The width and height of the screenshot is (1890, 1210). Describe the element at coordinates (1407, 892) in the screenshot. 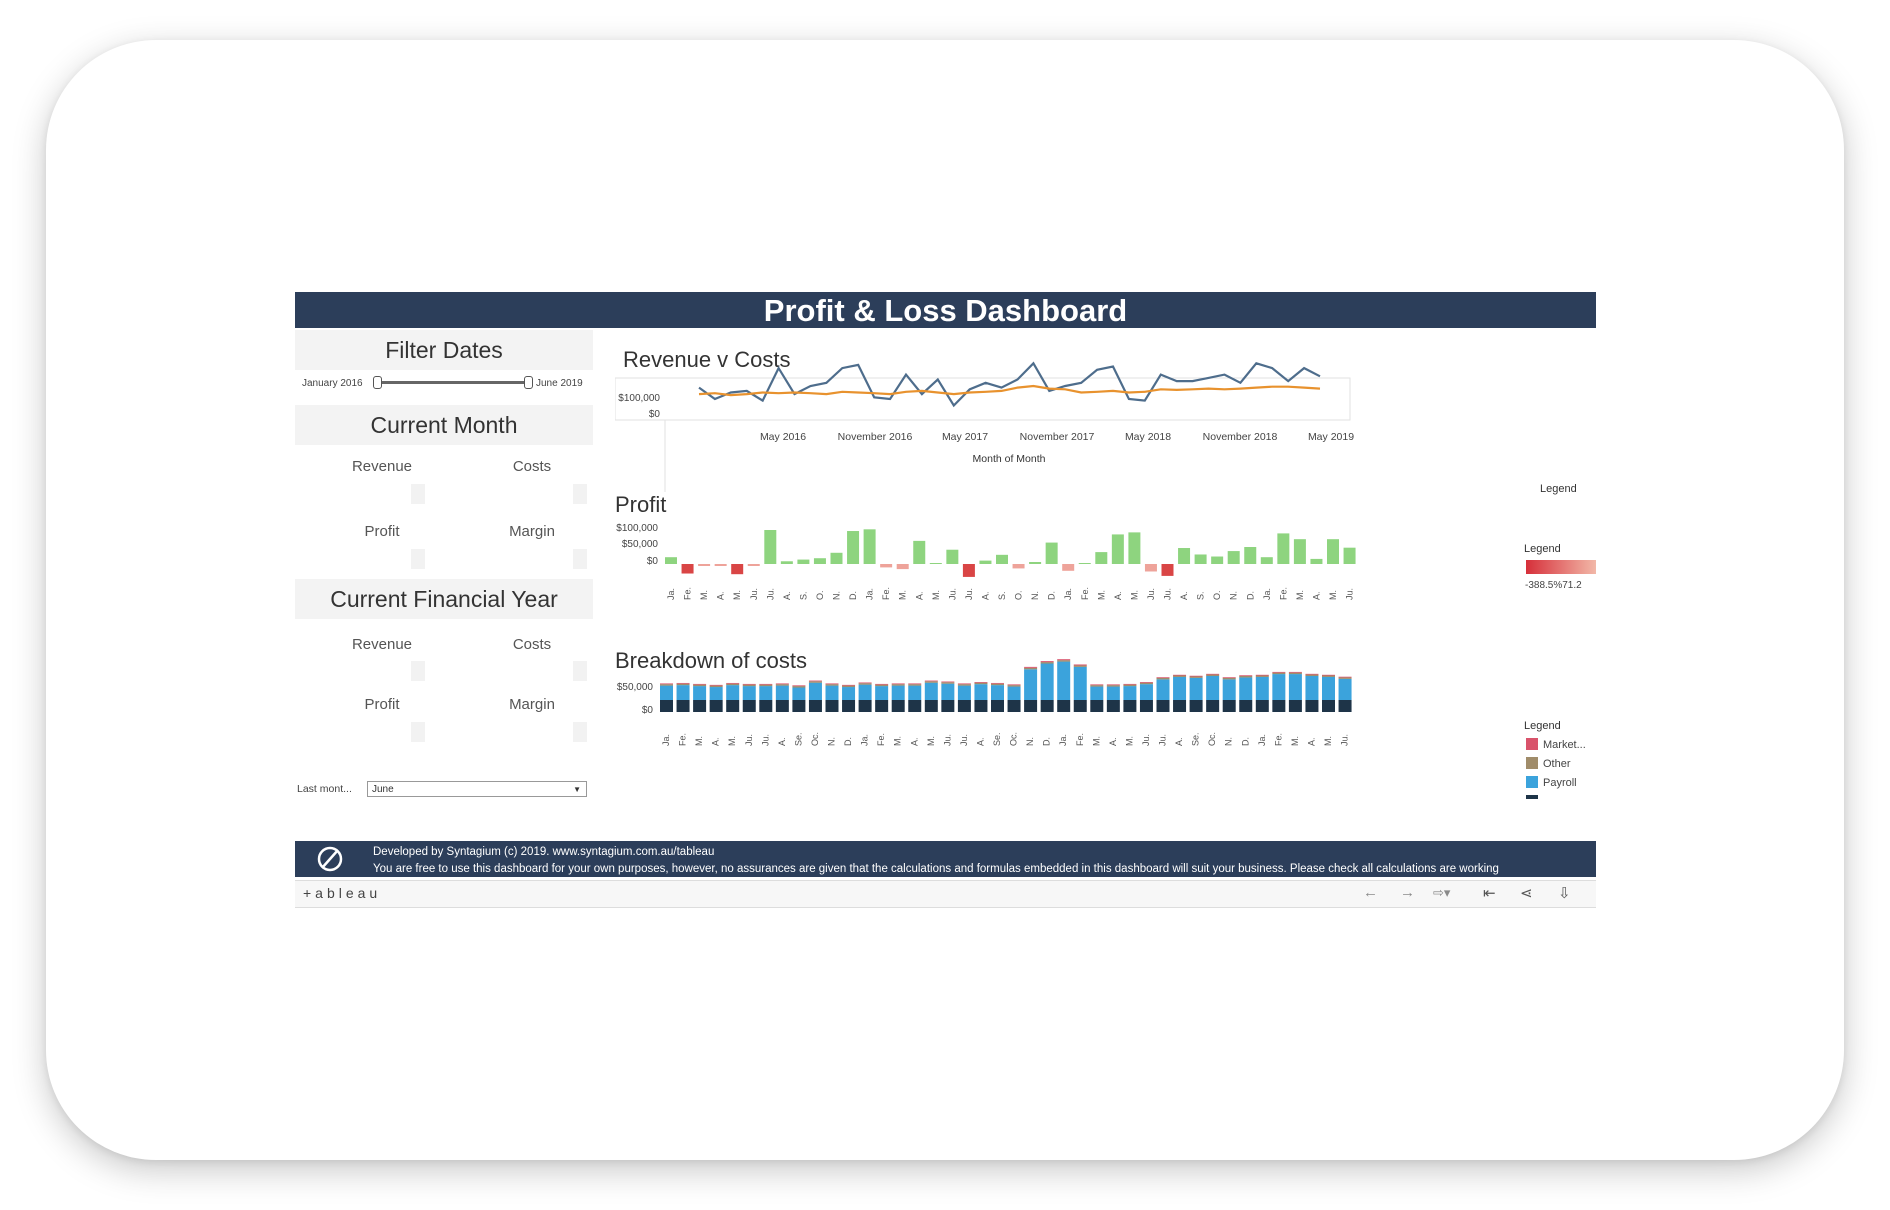

I see `redo-icon: →` at that location.